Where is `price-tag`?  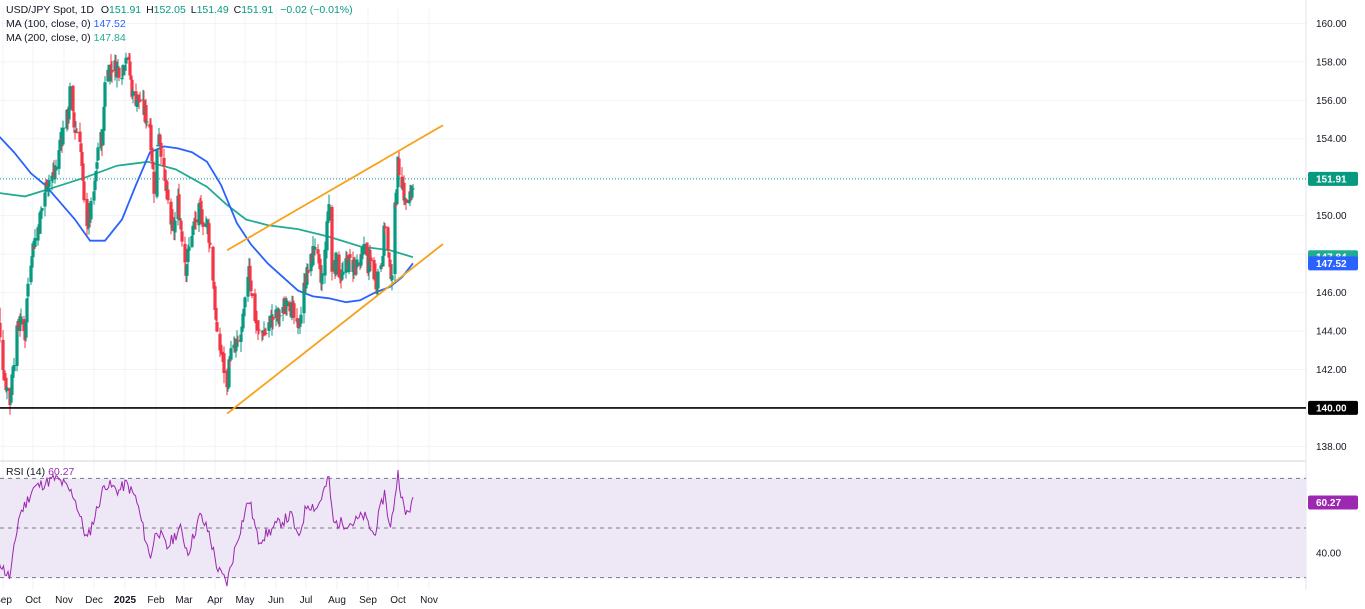
price-tag is located at coordinates (1333, 407).